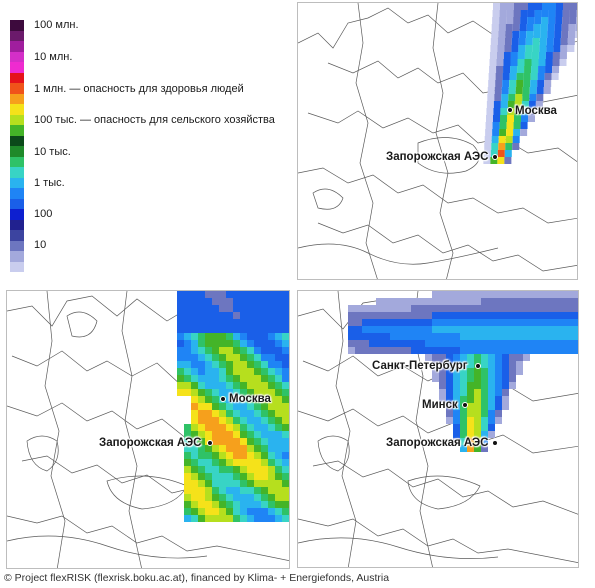 The height and width of the screenshot is (588, 595). I want to click on scale-swatch, so click(17, 88).